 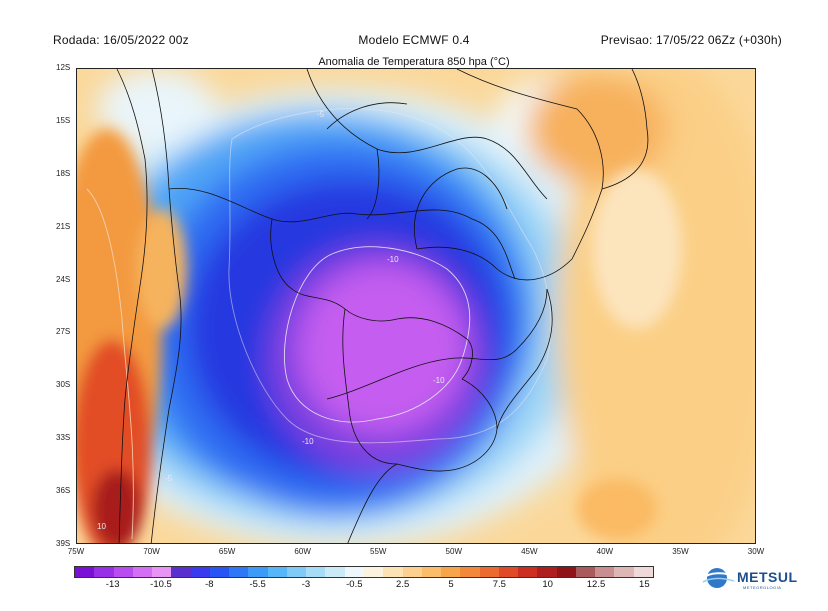 What do you see at coordinates (756, 551) in the screenshot?
I see `lon-tick-label: 30W` at bounding box center [756, 551].